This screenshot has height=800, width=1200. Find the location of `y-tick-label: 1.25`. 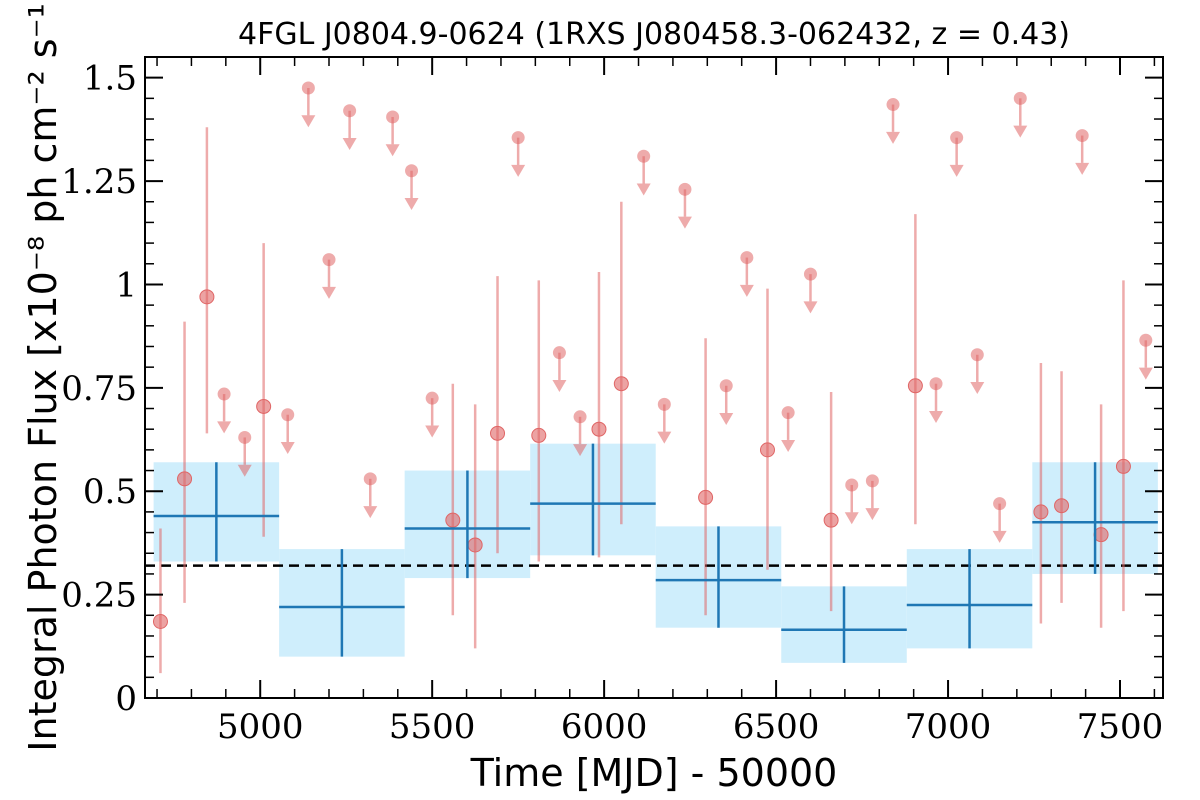

y-tick-label: 1.25 is located at coordinates (99, 182).